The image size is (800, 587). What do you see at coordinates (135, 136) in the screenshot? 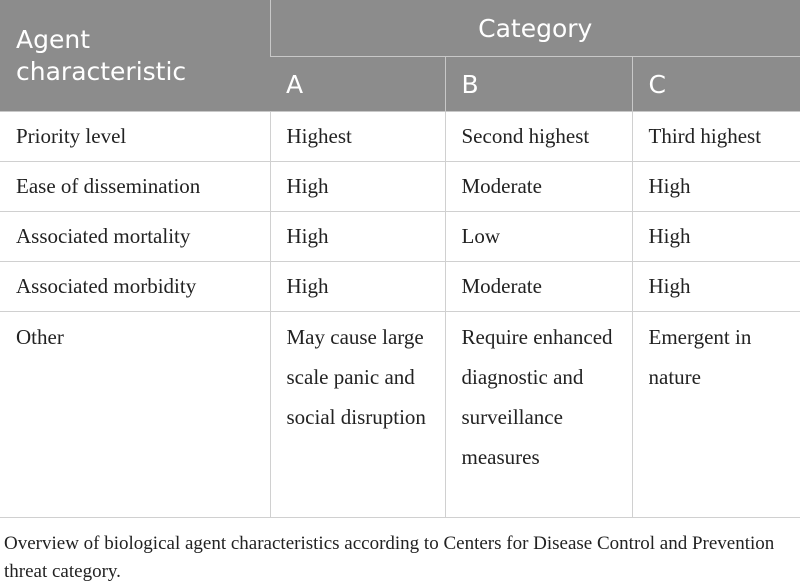
I see `table-cell: Priority level` at bounding box center [135, 136].